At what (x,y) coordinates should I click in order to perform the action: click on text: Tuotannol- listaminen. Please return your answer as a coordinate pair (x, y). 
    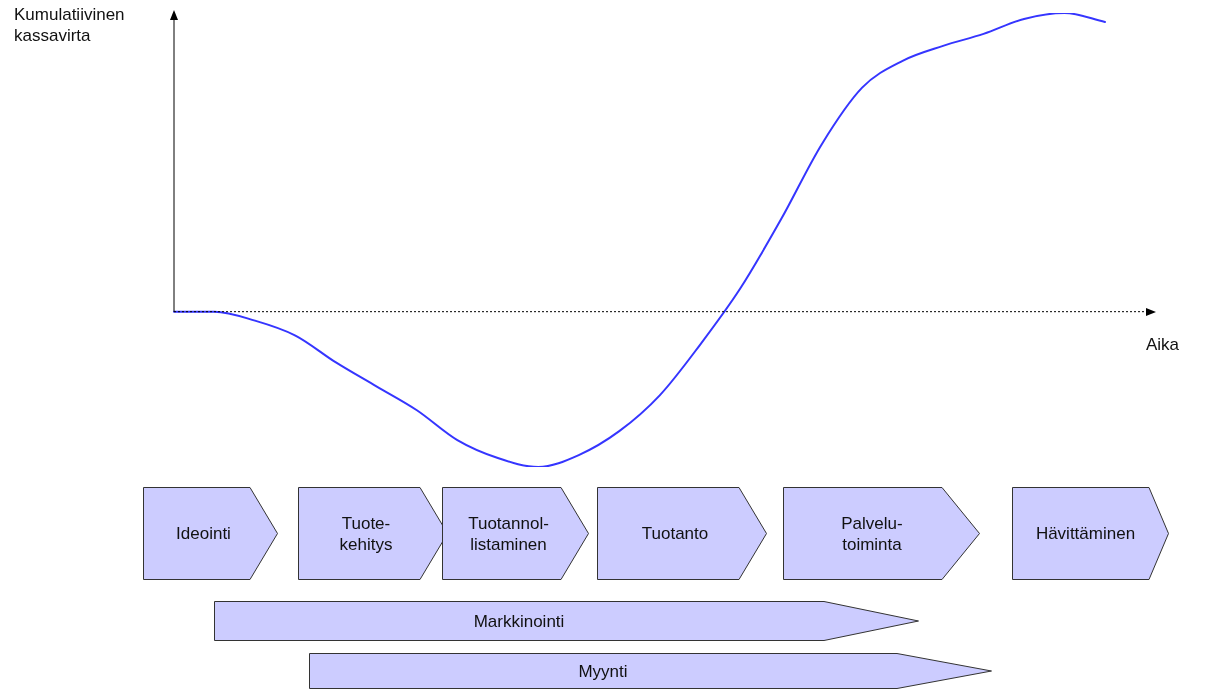
    Looking at the image, I should click on (508, 534).